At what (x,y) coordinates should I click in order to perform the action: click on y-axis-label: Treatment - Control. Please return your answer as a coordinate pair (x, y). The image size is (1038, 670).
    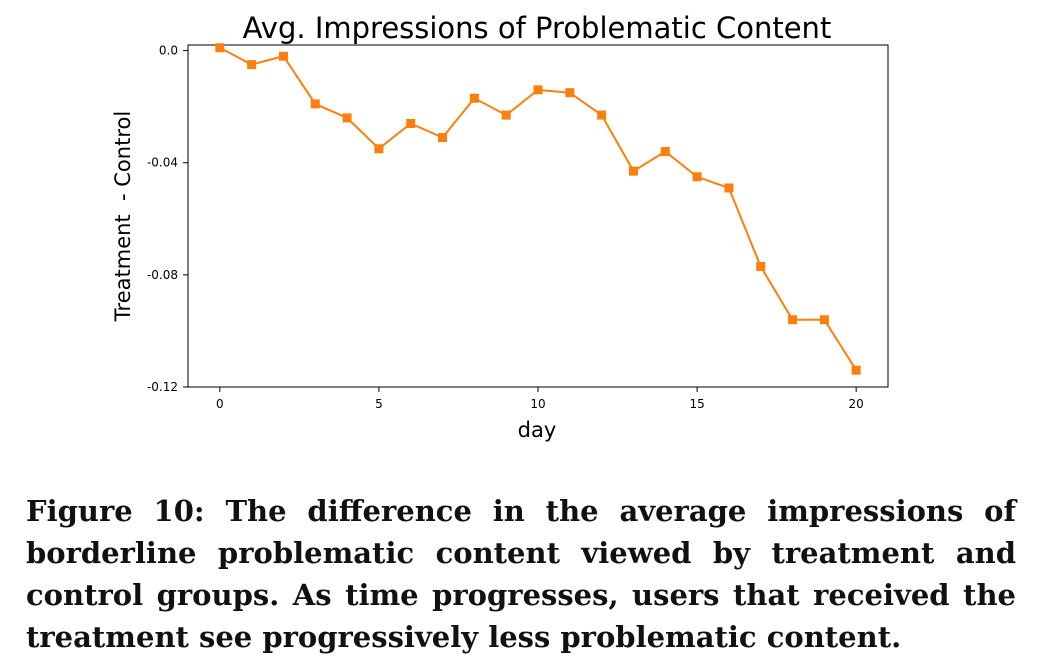
    Looking at the image, I should click on (123, 216).